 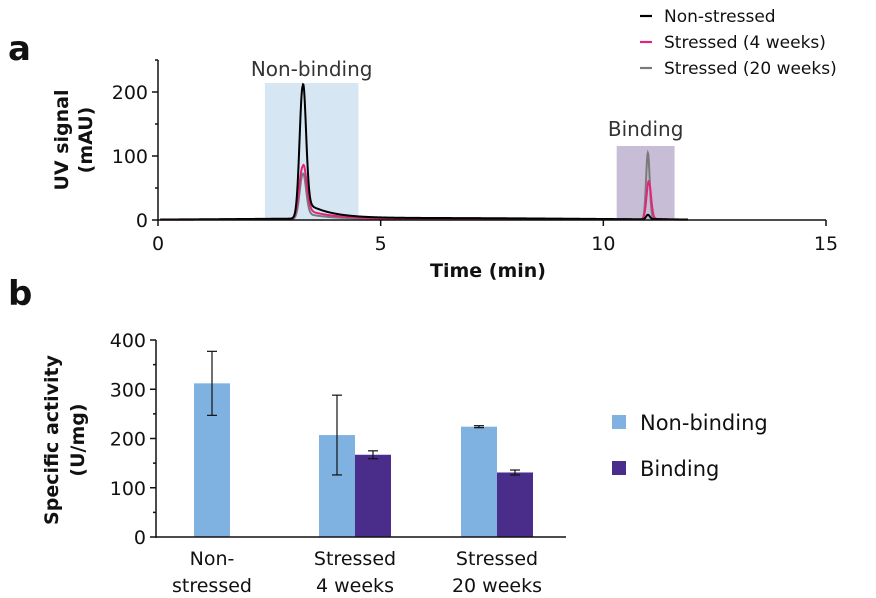 I want to click on legend-label-a: Stressed (20 weeks), so click(x=750, y=69).